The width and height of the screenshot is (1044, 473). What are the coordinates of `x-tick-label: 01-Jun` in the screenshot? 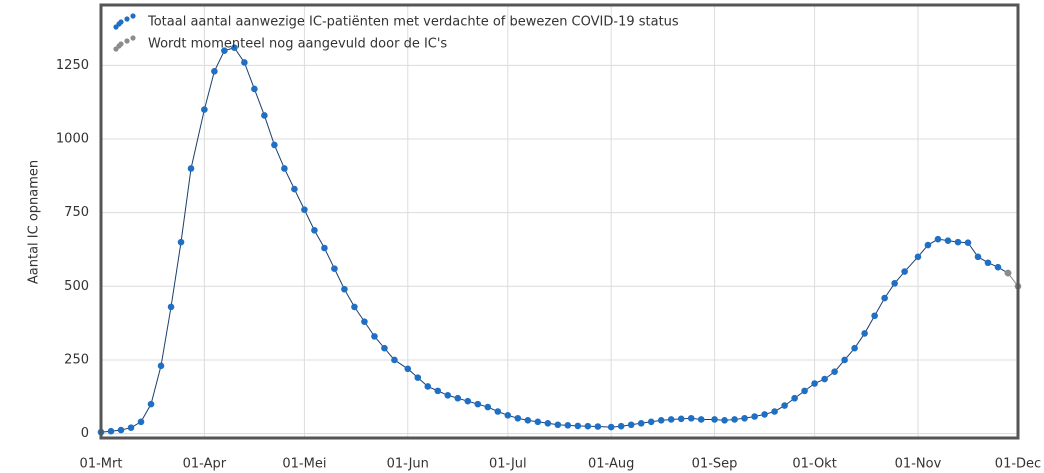 It's located at (408, 464).